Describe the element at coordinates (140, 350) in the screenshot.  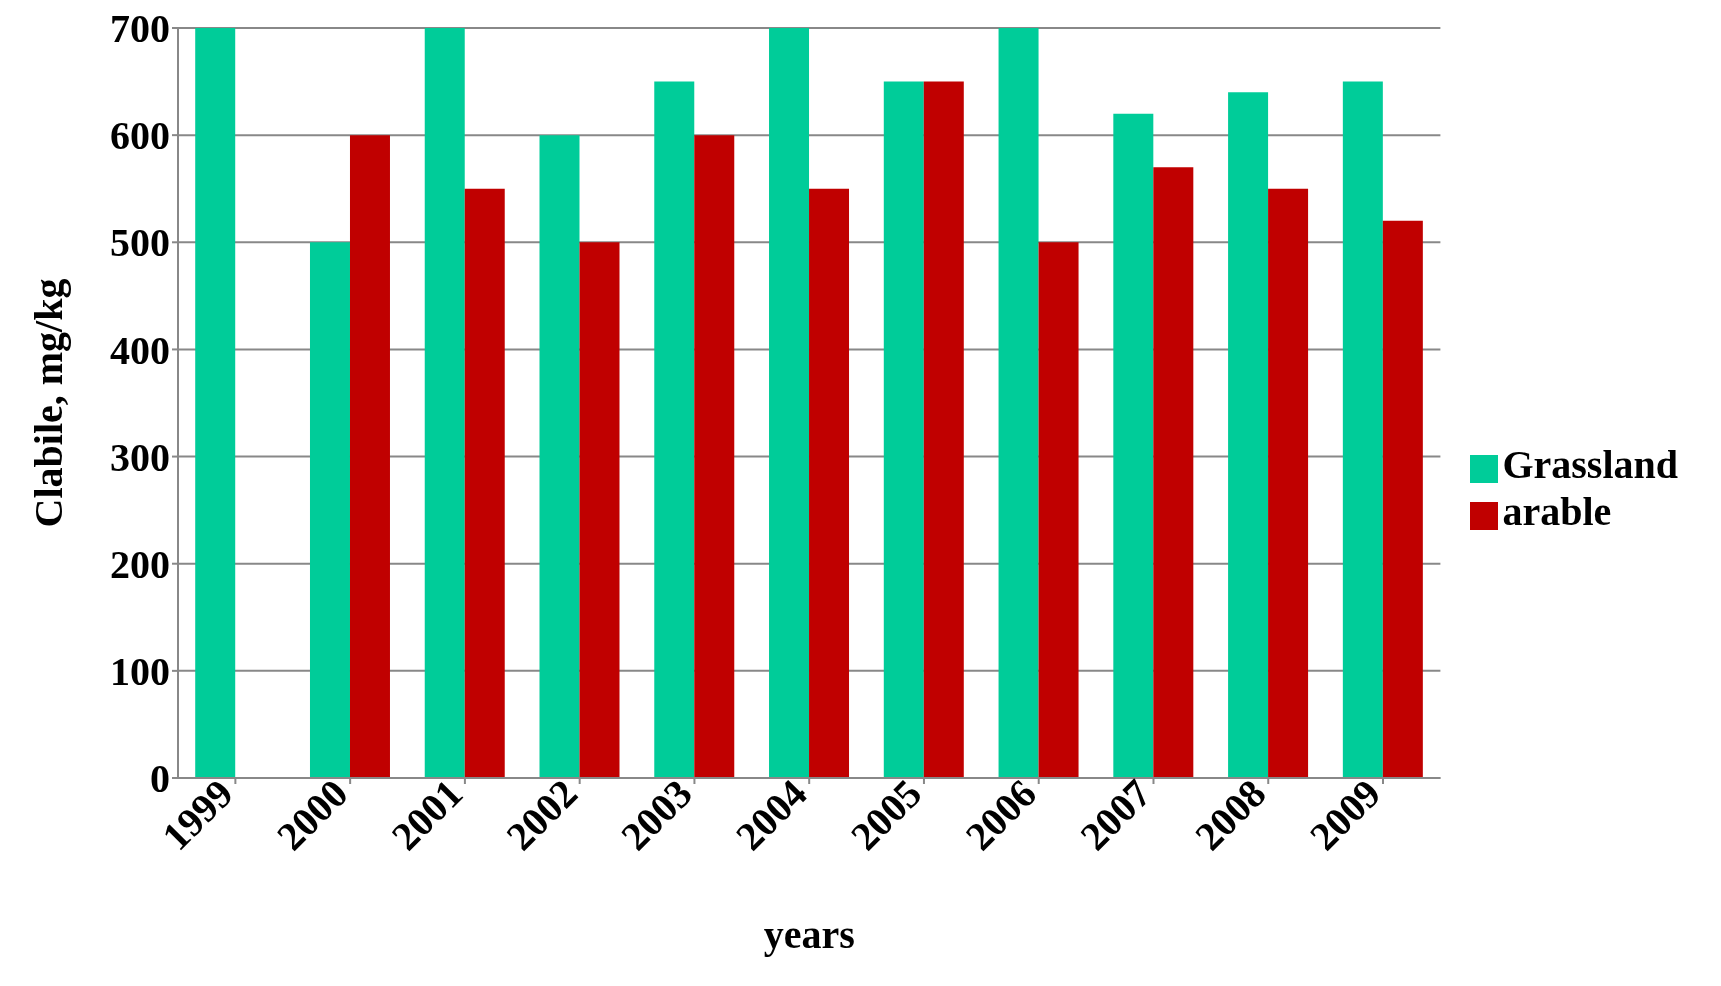
I see `y-tick-label: 400` at that location.